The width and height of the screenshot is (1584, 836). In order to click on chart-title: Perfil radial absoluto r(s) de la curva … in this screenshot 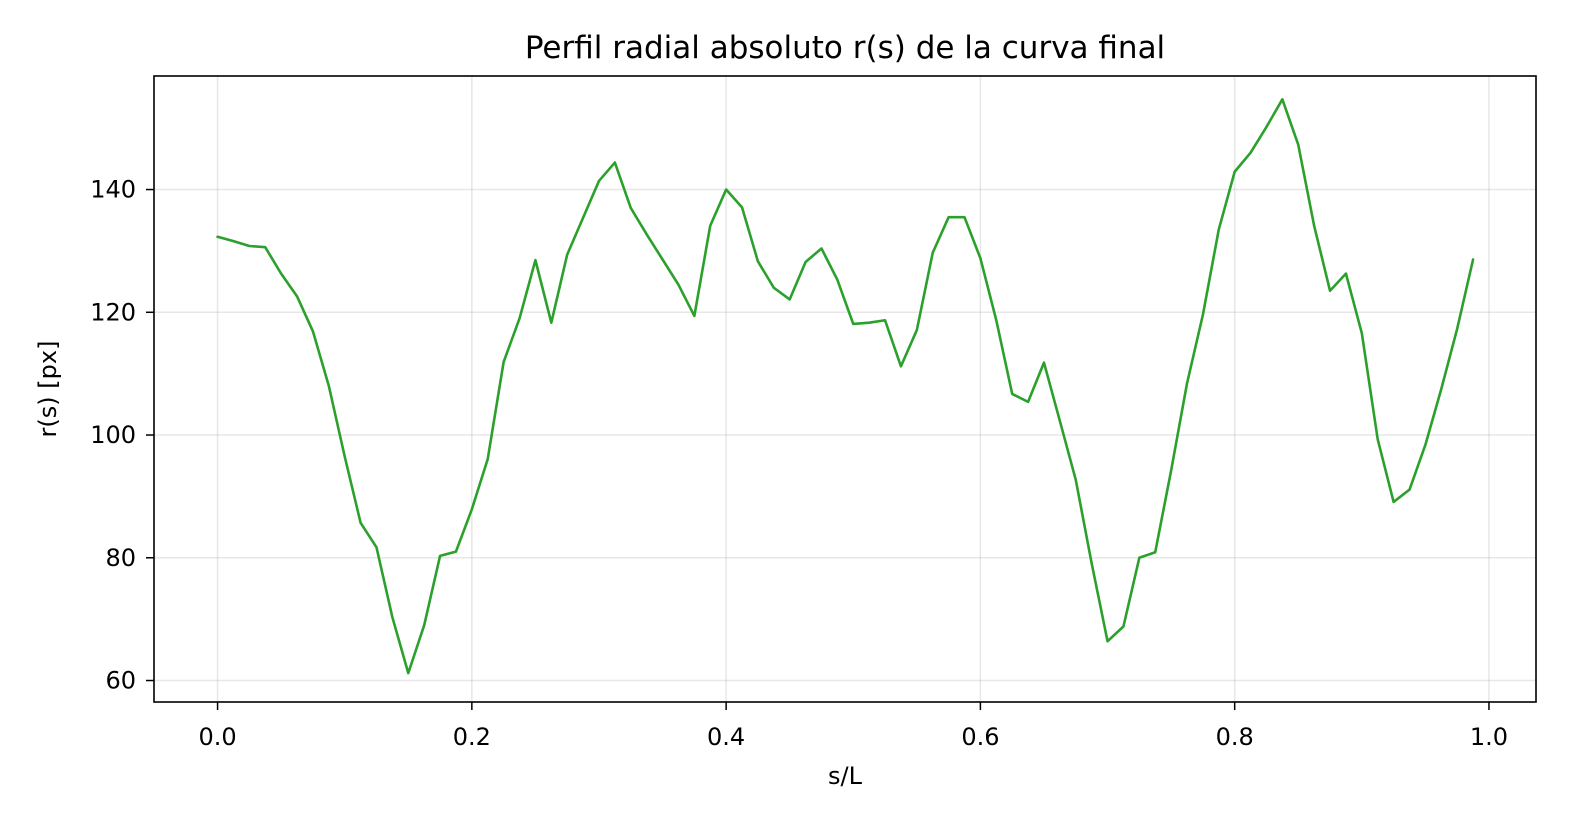, I will do `click(845, 48)`.